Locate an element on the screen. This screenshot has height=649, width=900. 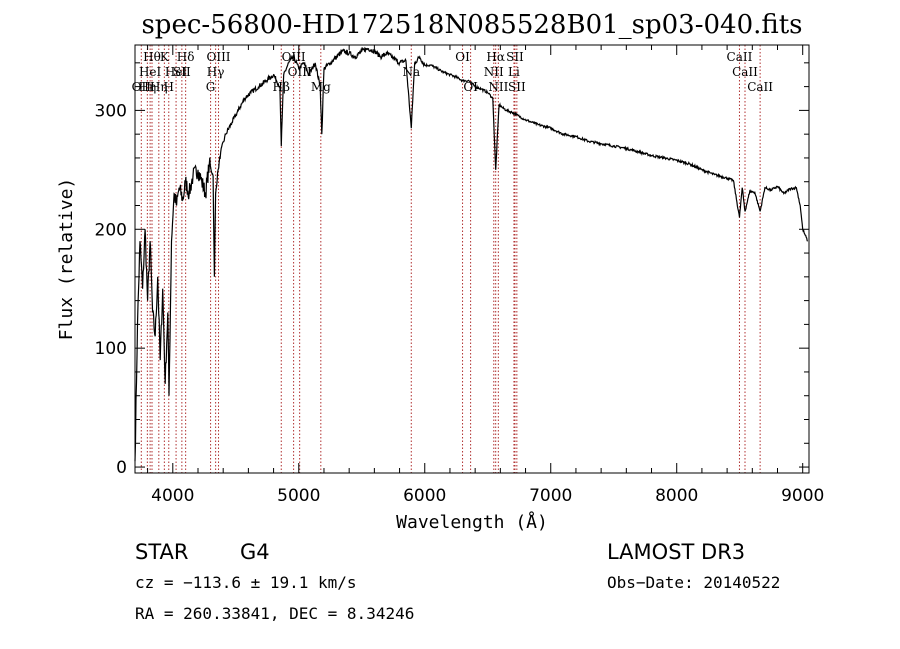
line-label-1: Hη is located at coordinates (148, 87).